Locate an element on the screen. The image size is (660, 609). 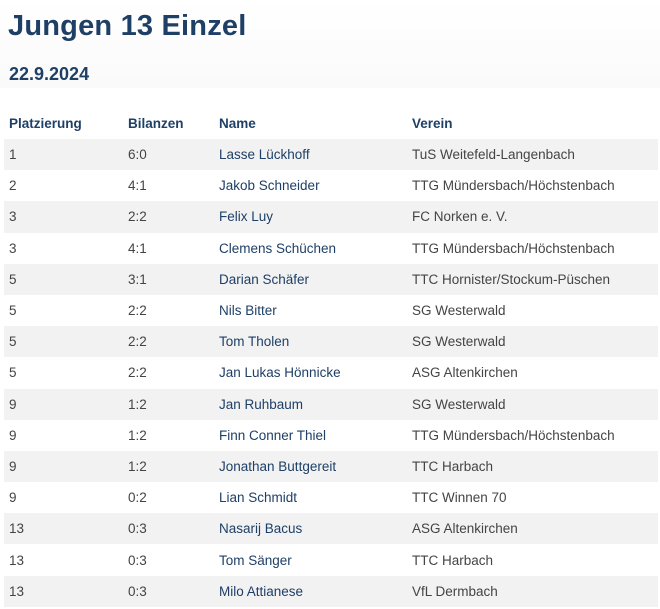
table-row: 5 2:2 Jan Lukas Hönnicke ASG Altenkirchen is located at coordinates (331, 372).